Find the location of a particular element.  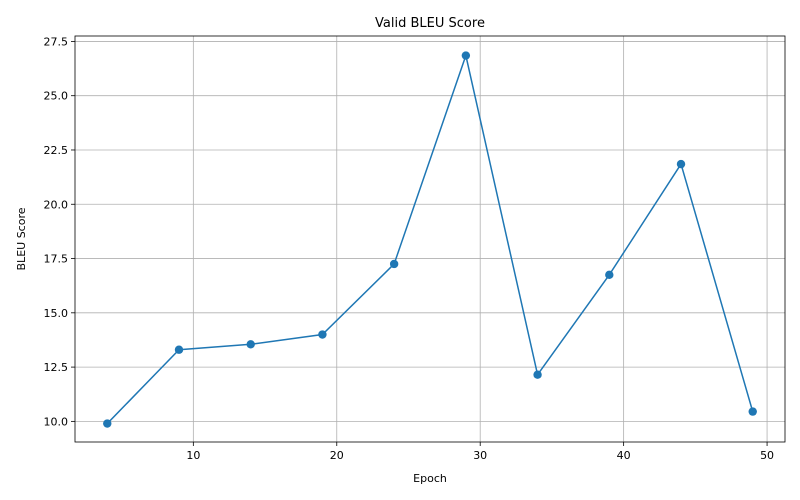

y-tick-label: 12.5 is located at coordinates (56, 367).